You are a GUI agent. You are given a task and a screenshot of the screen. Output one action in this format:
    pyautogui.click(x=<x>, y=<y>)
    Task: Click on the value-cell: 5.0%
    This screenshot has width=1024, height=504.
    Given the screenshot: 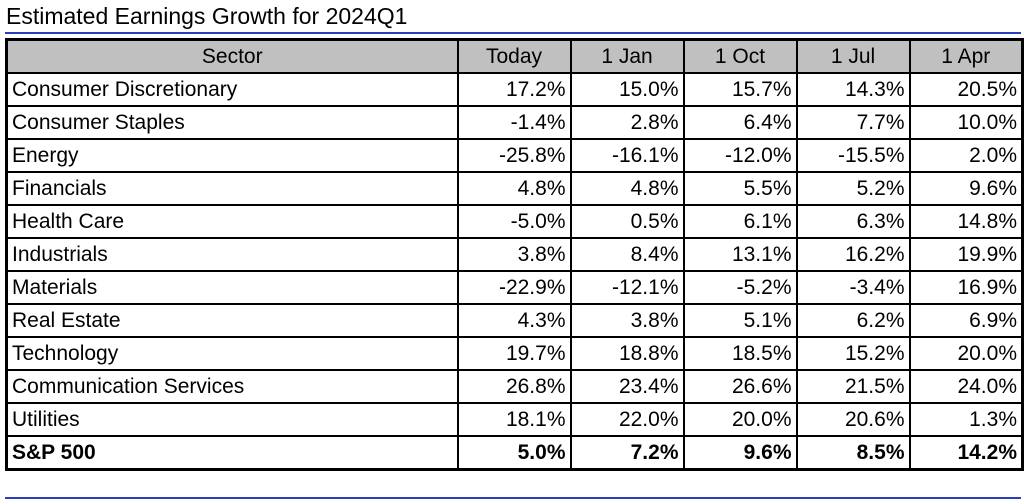 What is the action you would take?
    pyautogui.click(x=514, y=453)
    